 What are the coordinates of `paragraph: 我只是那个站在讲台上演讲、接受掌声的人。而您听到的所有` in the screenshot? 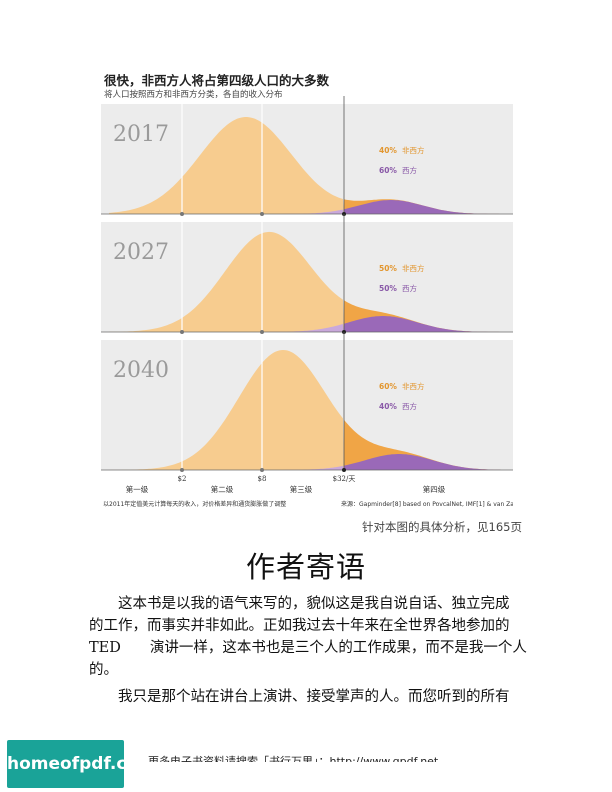 It's located at (309, 697).